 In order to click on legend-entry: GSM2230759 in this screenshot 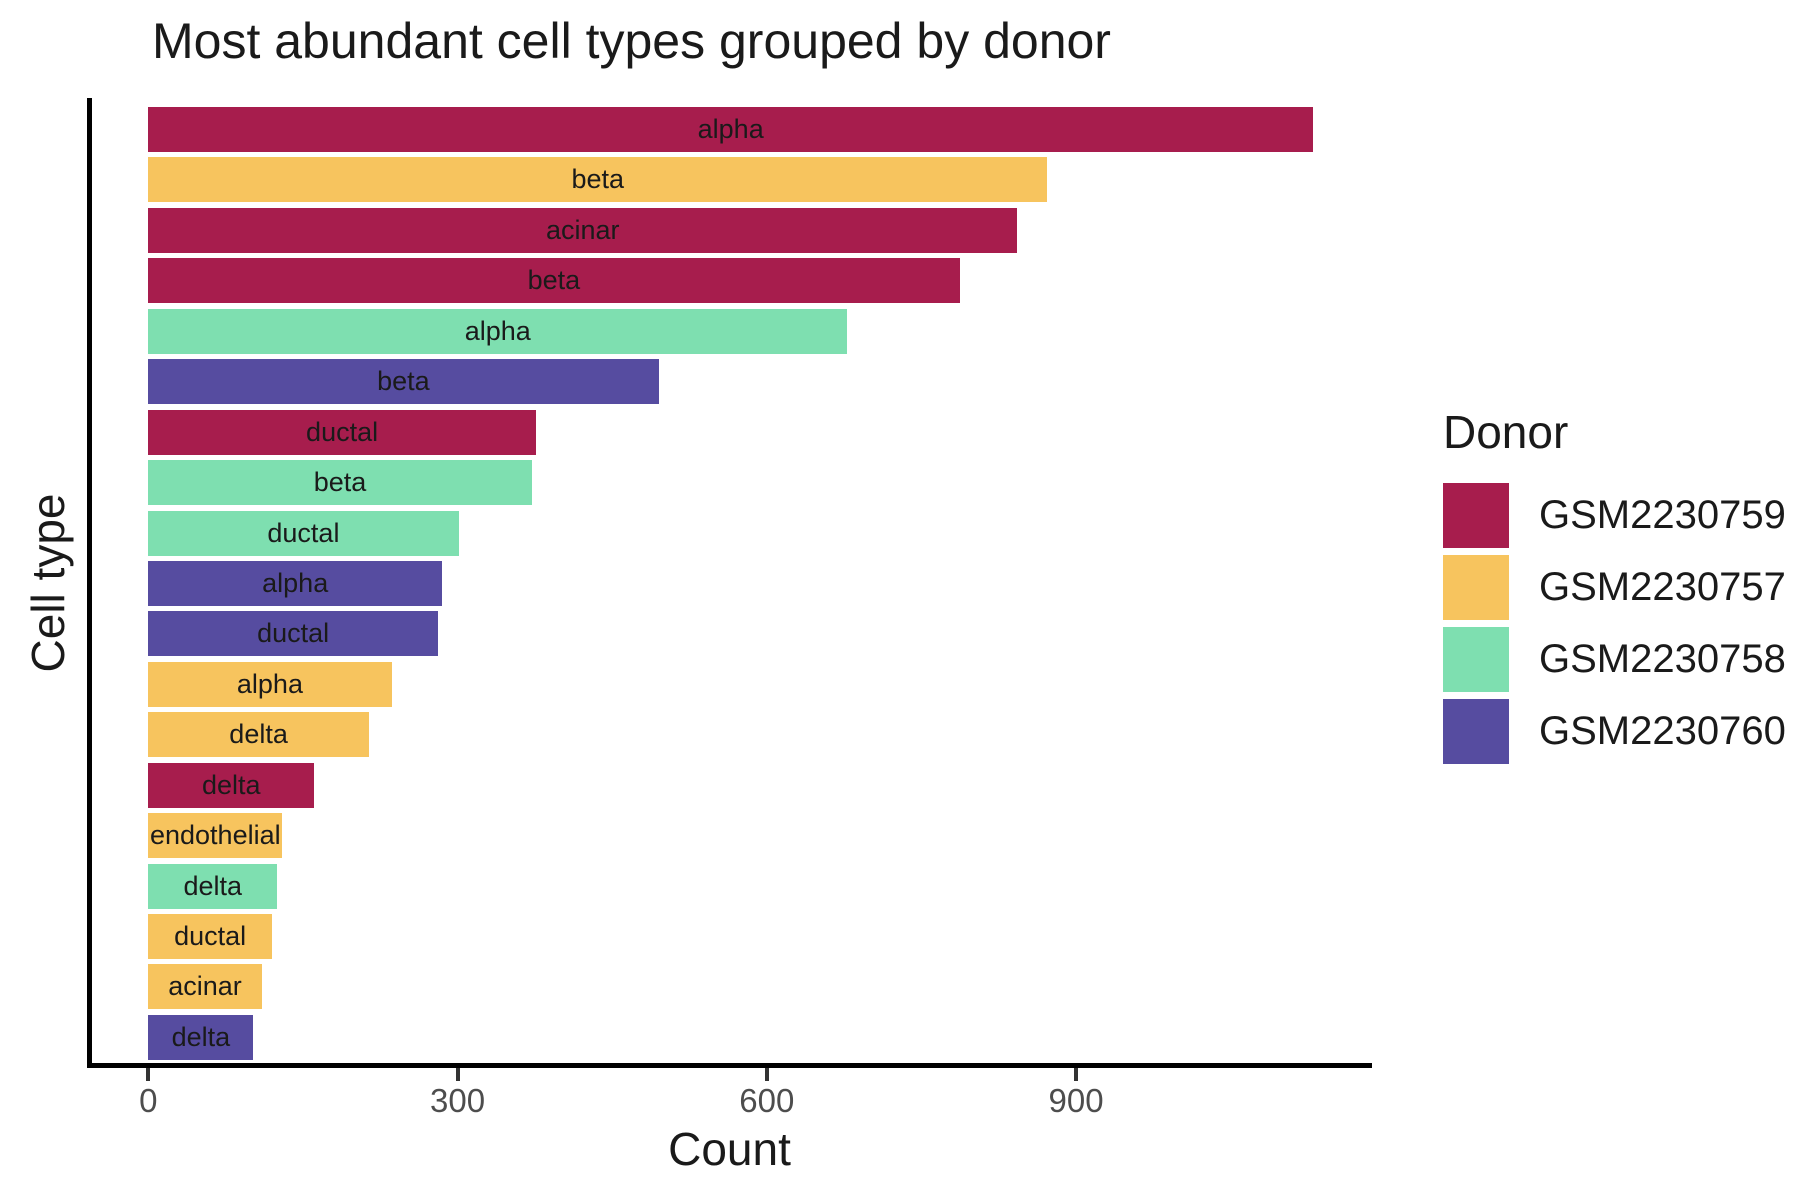, I will do `click(1614, 515)`.